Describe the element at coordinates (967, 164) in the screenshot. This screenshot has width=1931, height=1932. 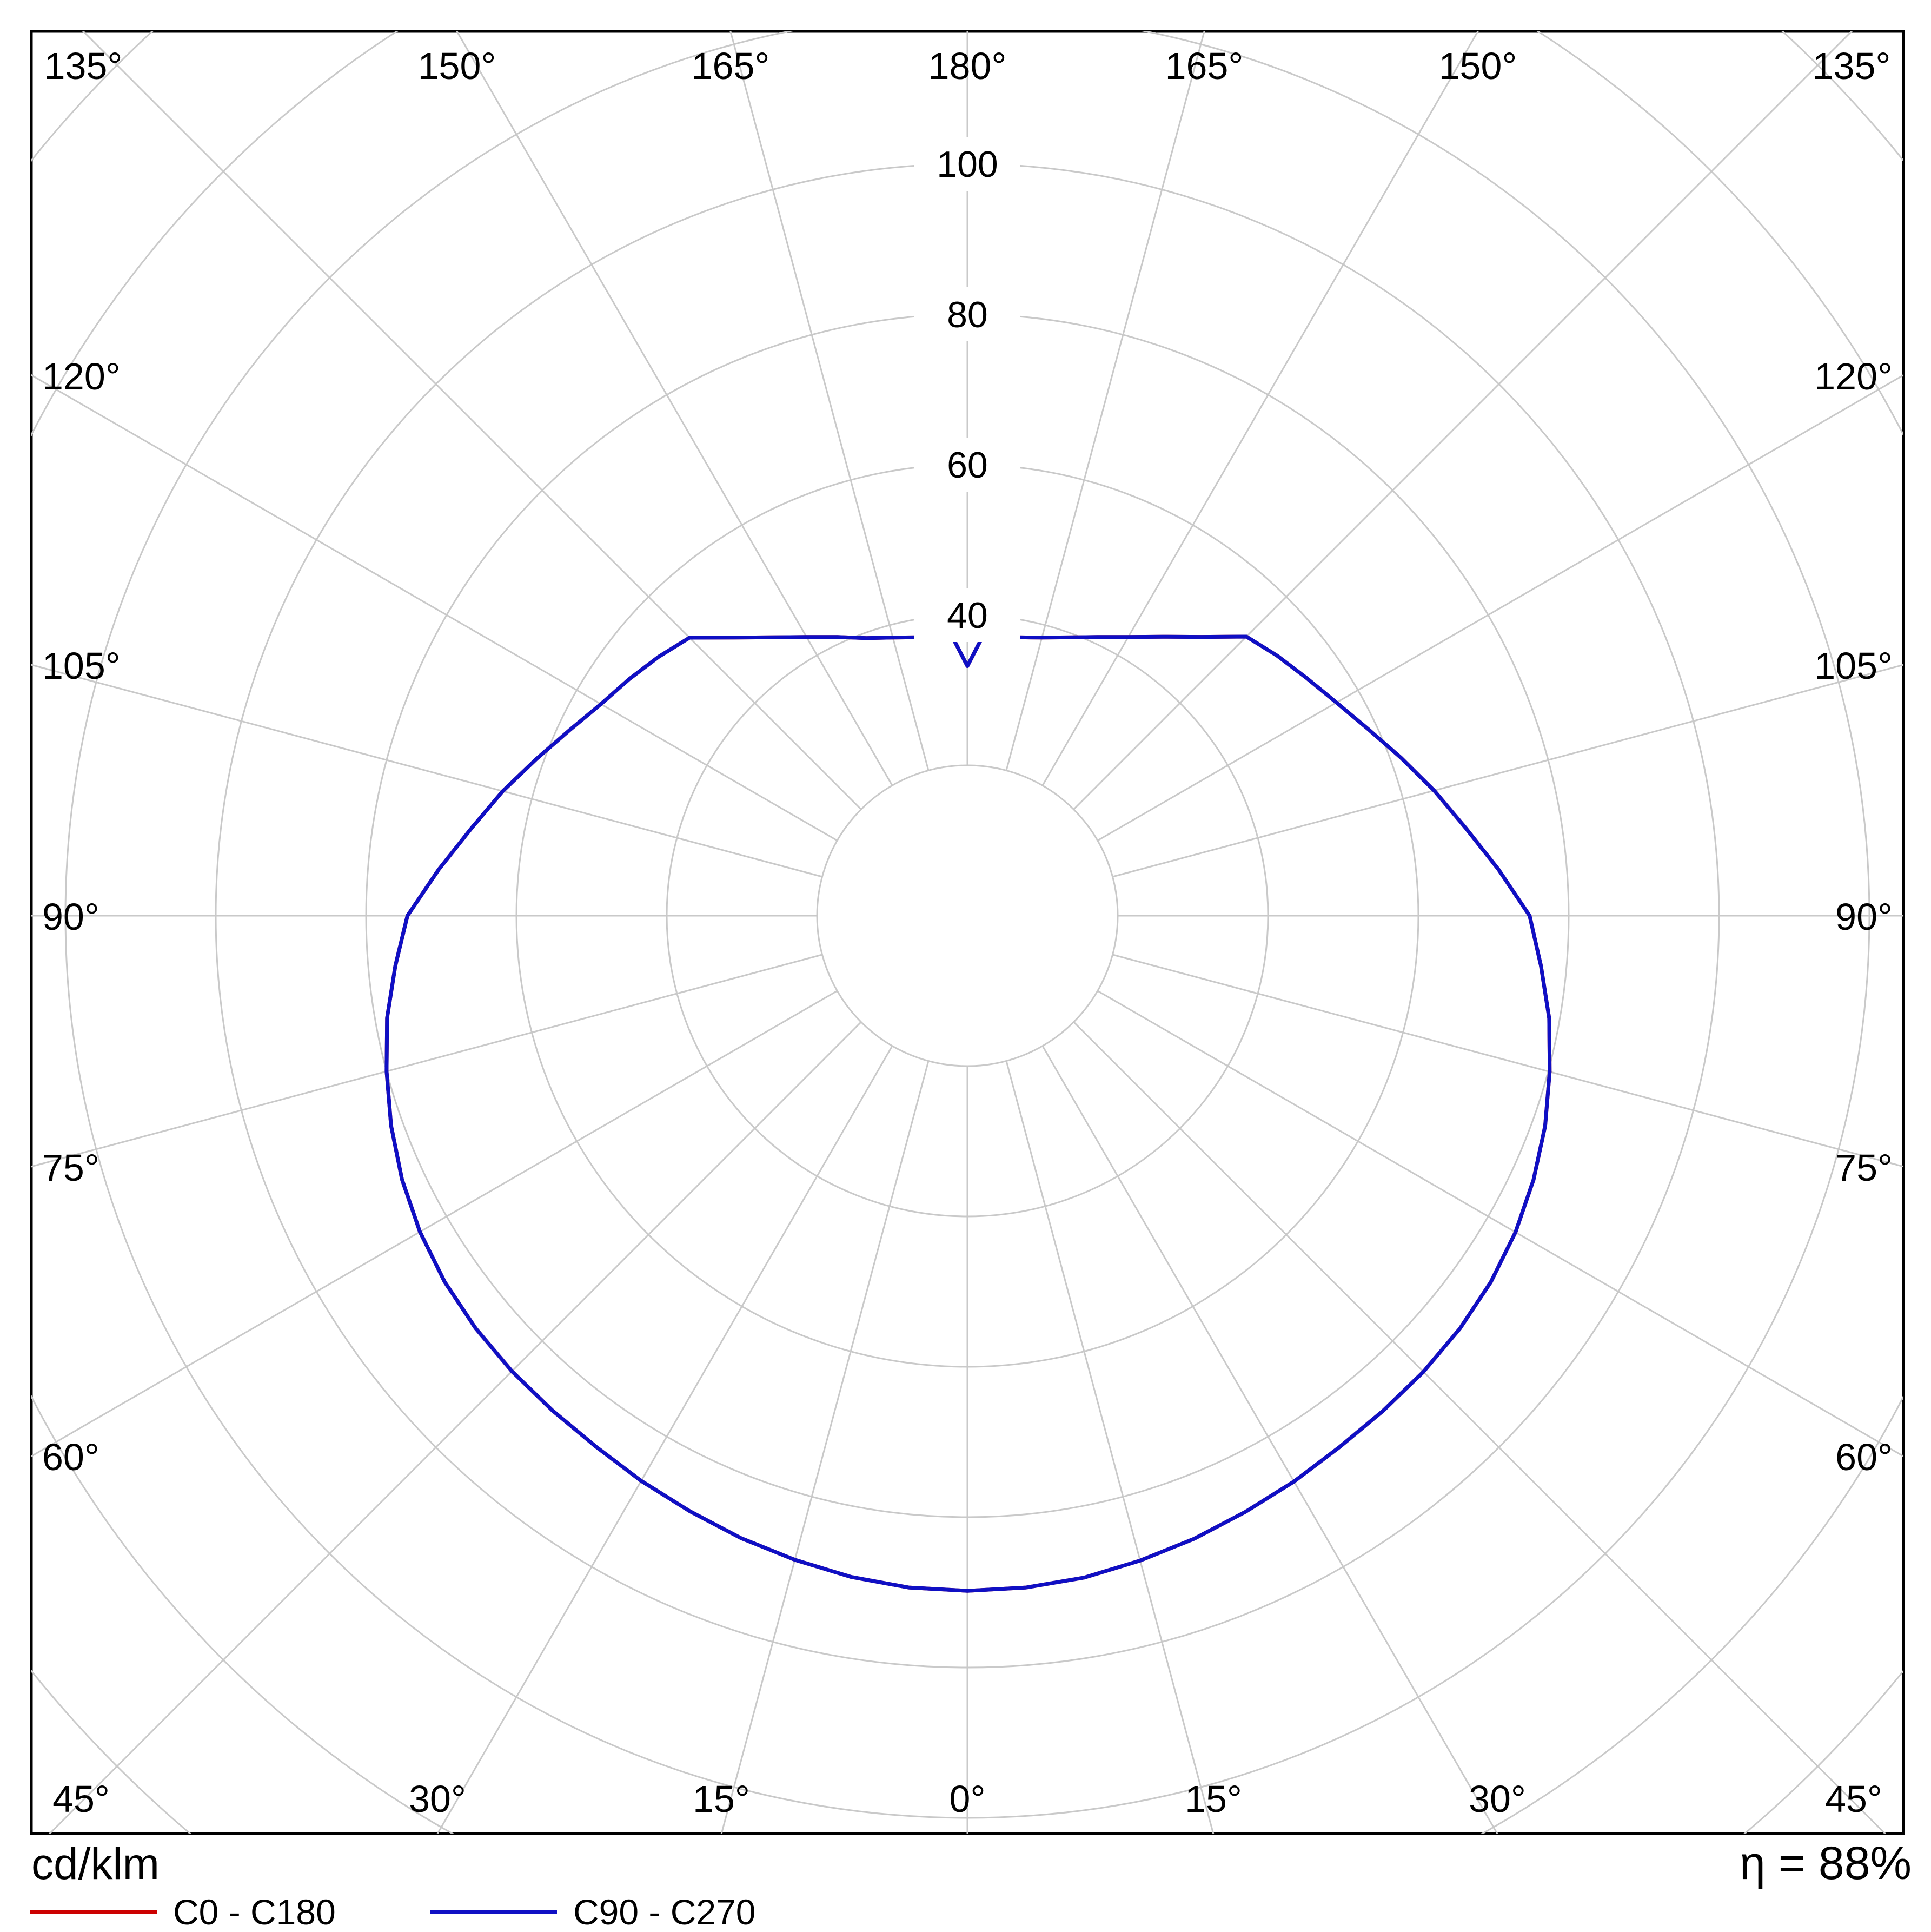
I see `radial-tick-label-100: 100` at that location.